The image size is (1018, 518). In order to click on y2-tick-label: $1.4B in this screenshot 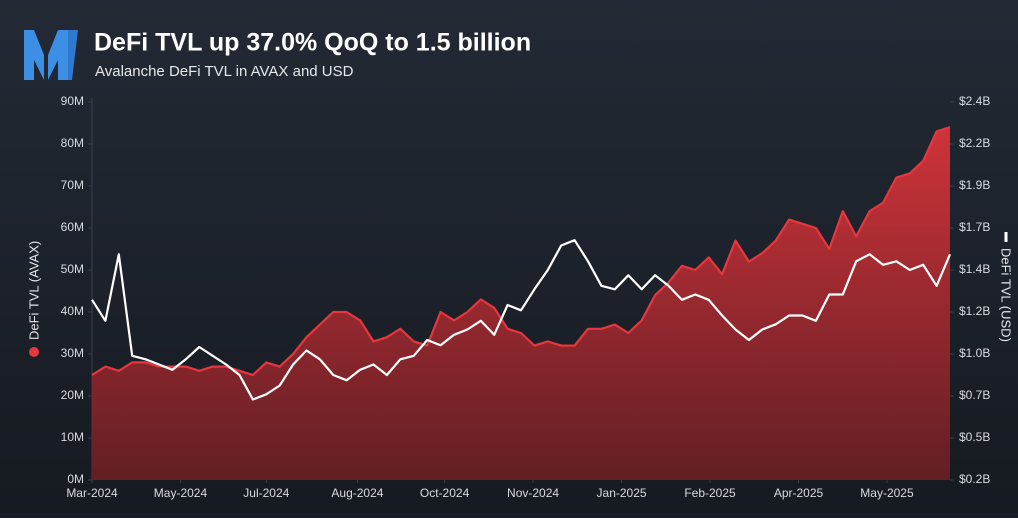, I will do `click(974, 269)`.